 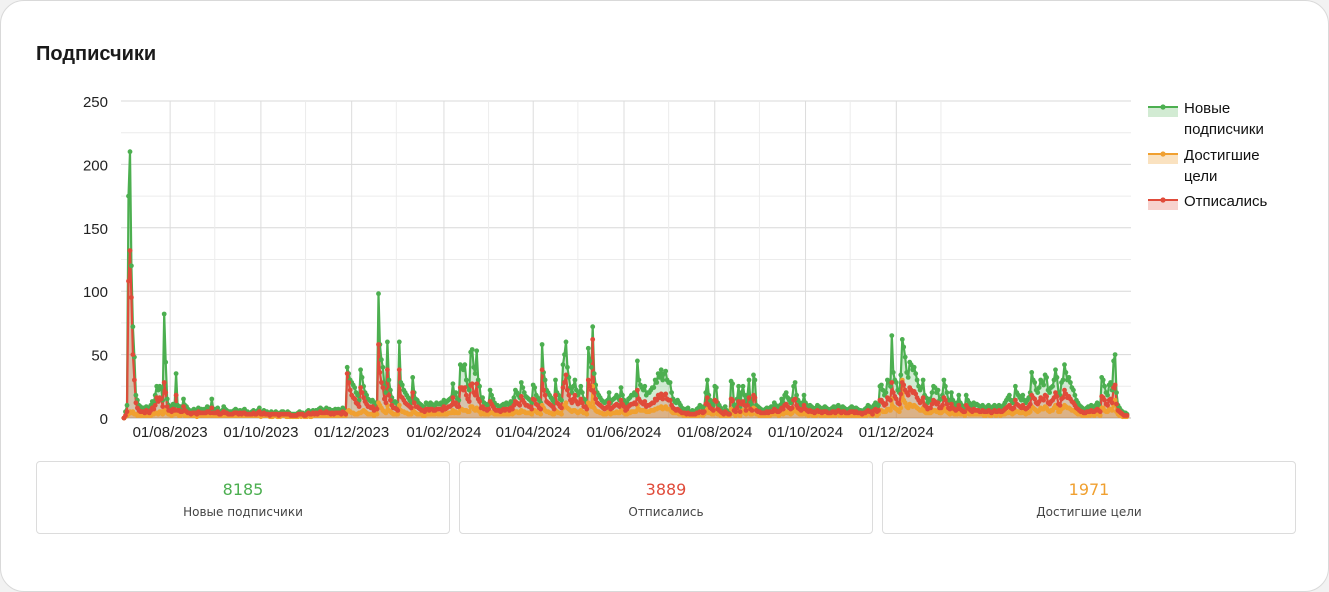 What do you see at coordinates (1163, 112) in the screenshot?
I see `legend-swatch` at bounding box center [1163, 112].